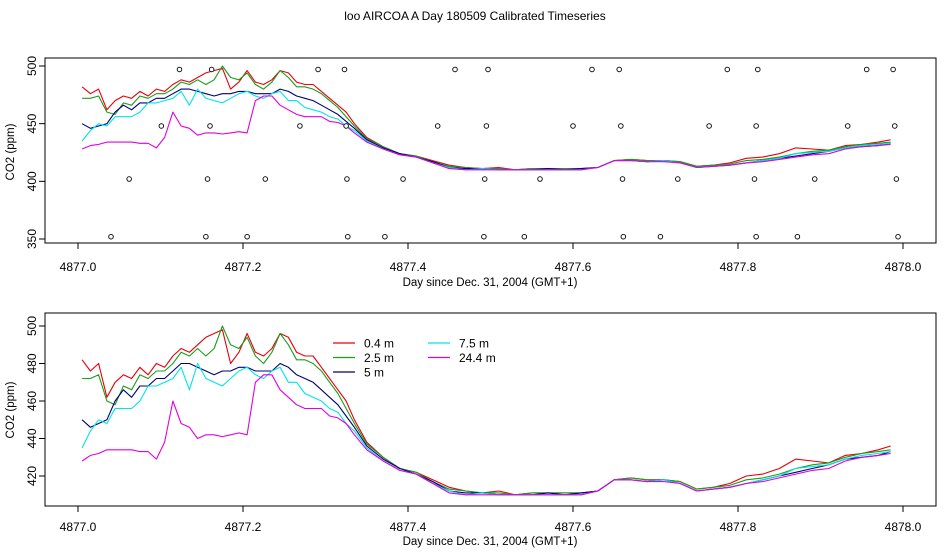 The height and width of the screenshot is (555, 950). What do you see at coordinates (32, 123) in the screenshot?
I see `top-y-tick-label: 450` at bounding box center [32, 123].